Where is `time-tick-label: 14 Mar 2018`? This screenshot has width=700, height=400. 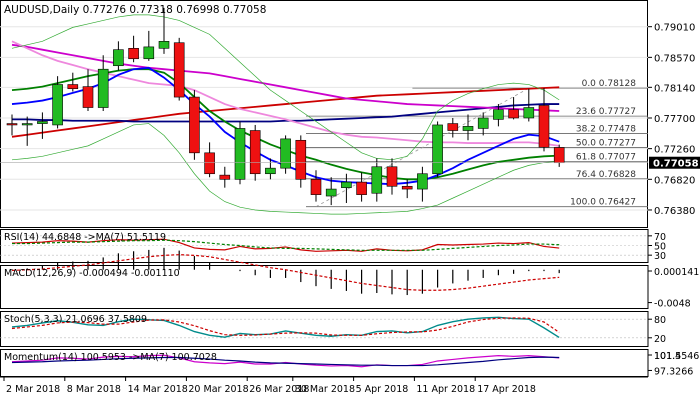
time-tick-label: 14 Mar 2018 is located at coordinates (158, 389).